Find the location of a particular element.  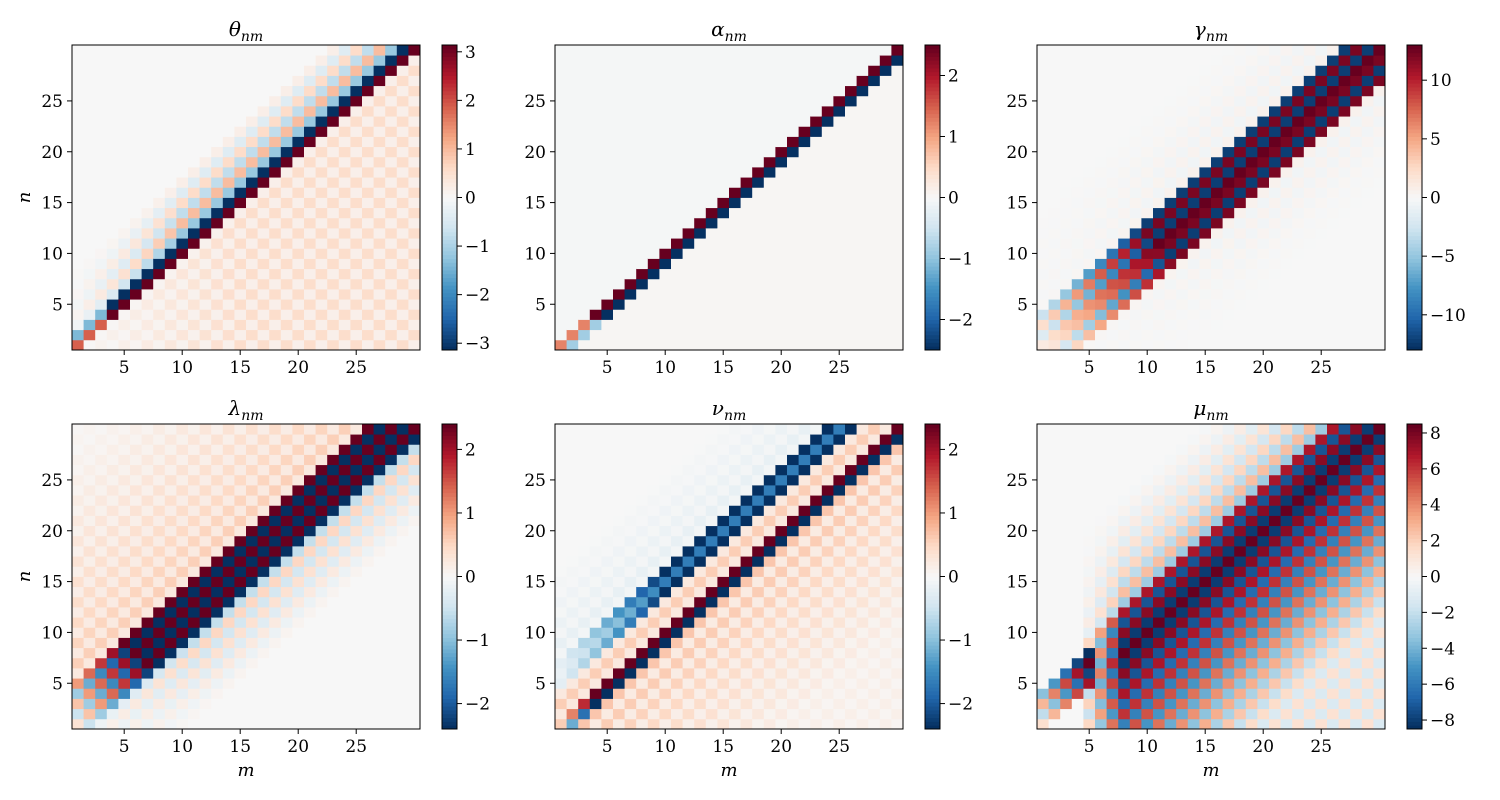

x-tick-label: 20 is located at coordinates (781, 747).